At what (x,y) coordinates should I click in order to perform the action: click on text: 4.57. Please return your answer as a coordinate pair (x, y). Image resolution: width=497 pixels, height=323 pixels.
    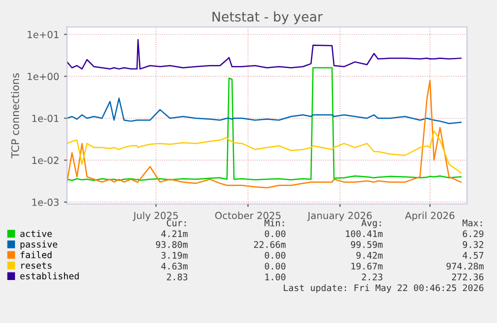
    Looking at the image, I should click on (473, 255).